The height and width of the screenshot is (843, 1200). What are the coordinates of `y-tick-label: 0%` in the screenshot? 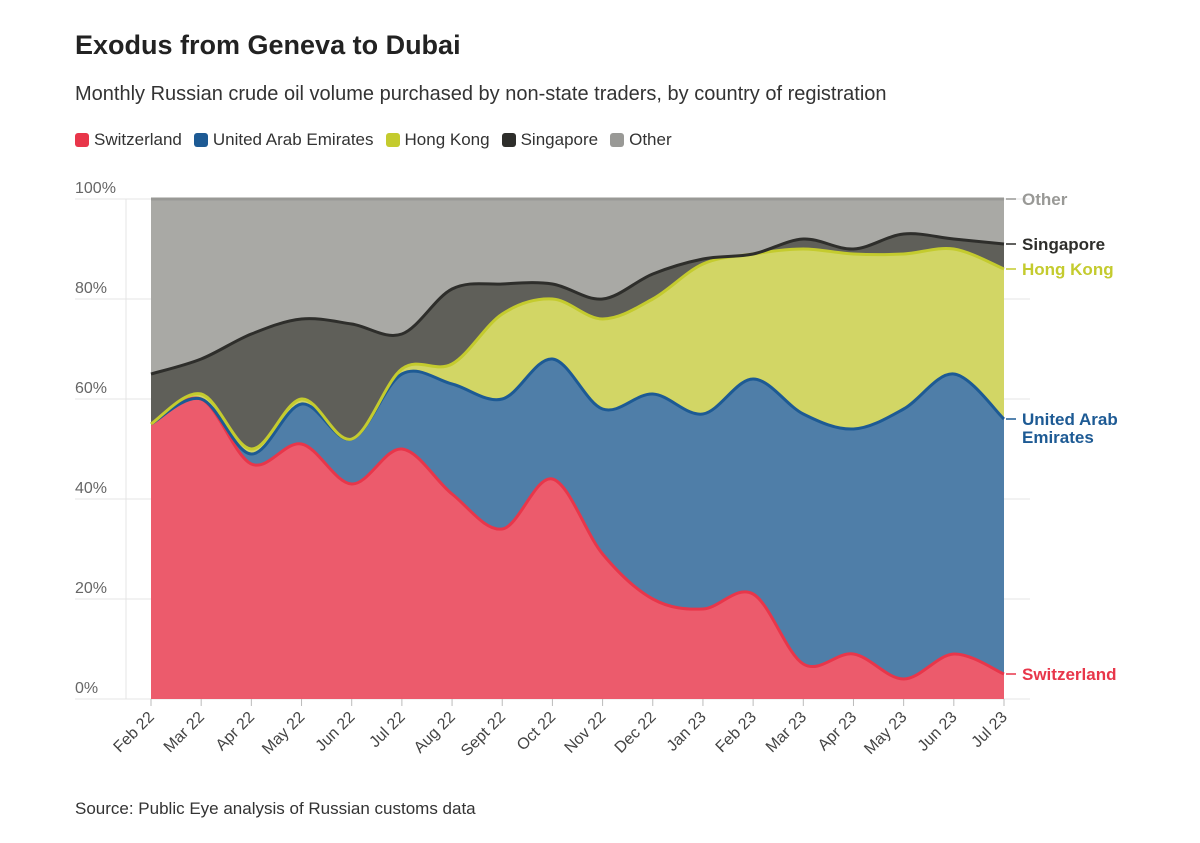 It's located at (86, 688).